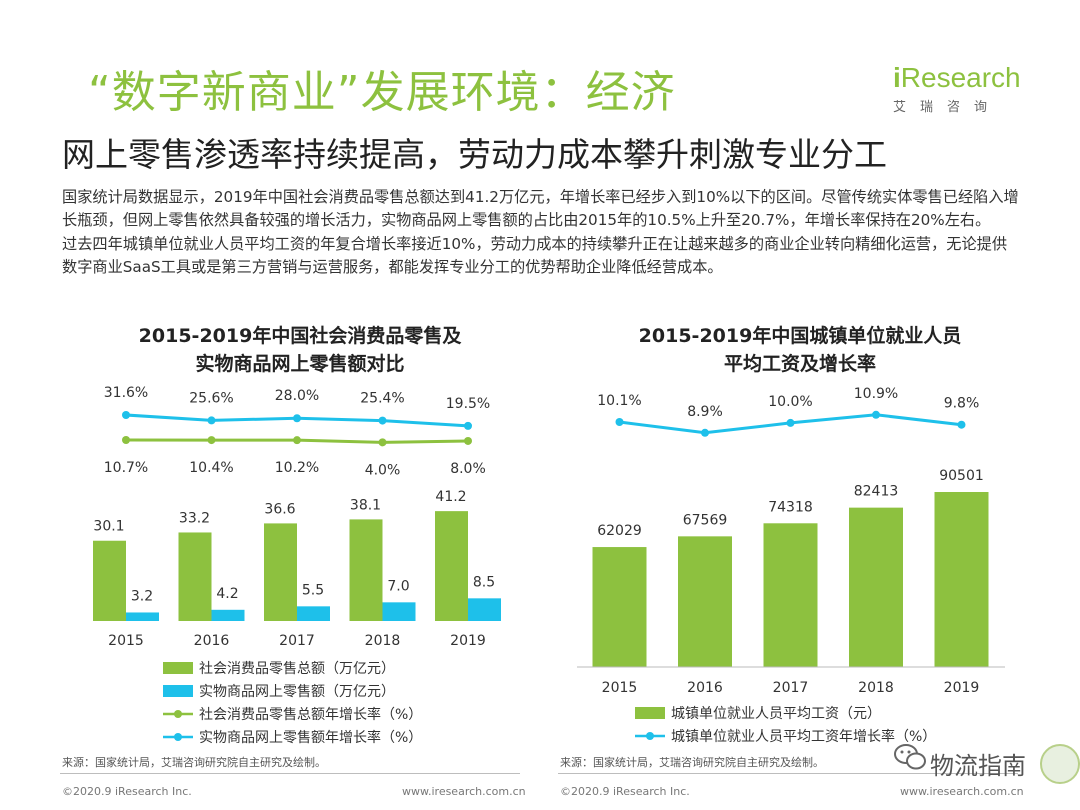 This screenshot has width=1080, height=810. What do you see at coordinates (310, 714) in the screenshot?
I see `legend-label: 社会消费品零售总额年增长率（%）` at bounding box center [310, 714].